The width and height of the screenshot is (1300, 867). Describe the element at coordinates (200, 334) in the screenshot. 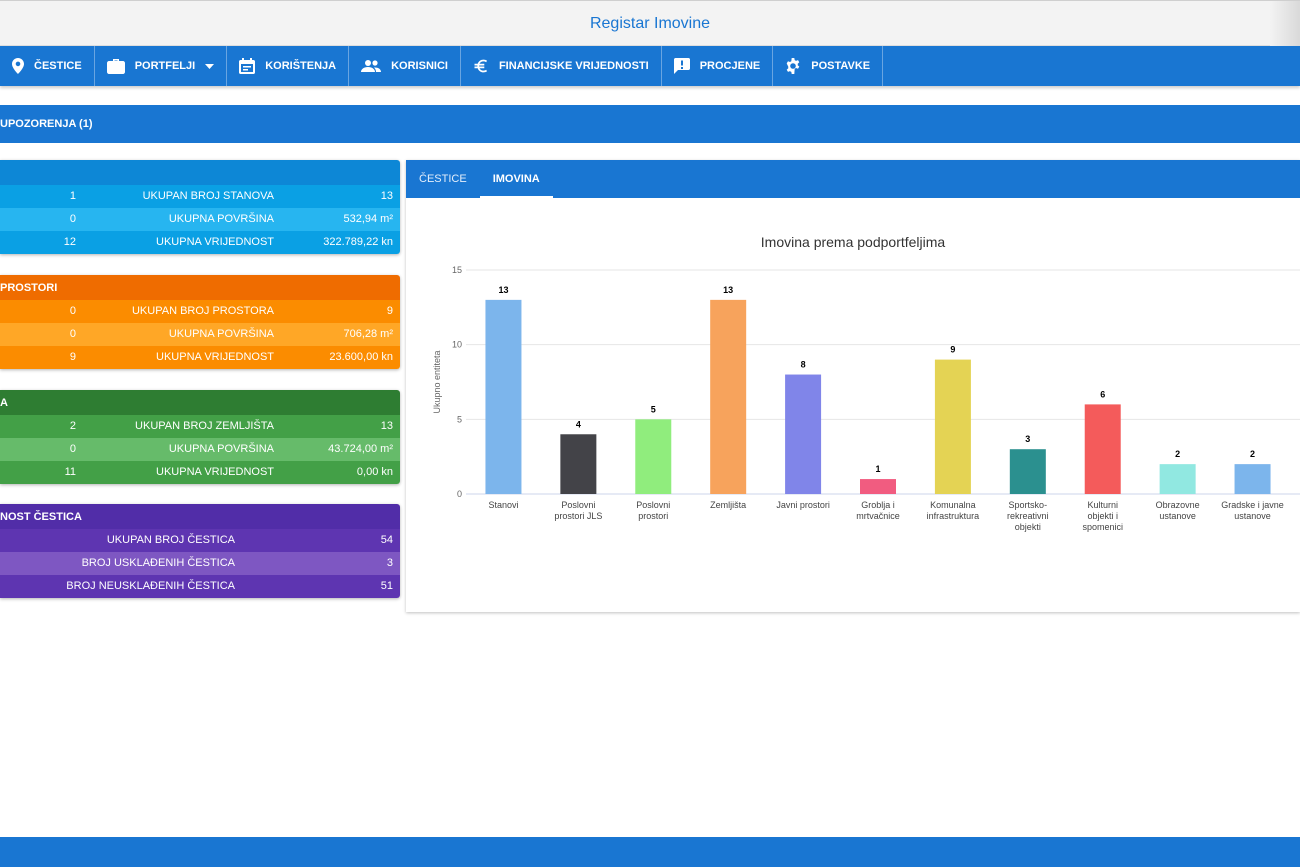

I see `card-row: 0 UKUPNA POVRŠINA 706,28 m²` at that location.